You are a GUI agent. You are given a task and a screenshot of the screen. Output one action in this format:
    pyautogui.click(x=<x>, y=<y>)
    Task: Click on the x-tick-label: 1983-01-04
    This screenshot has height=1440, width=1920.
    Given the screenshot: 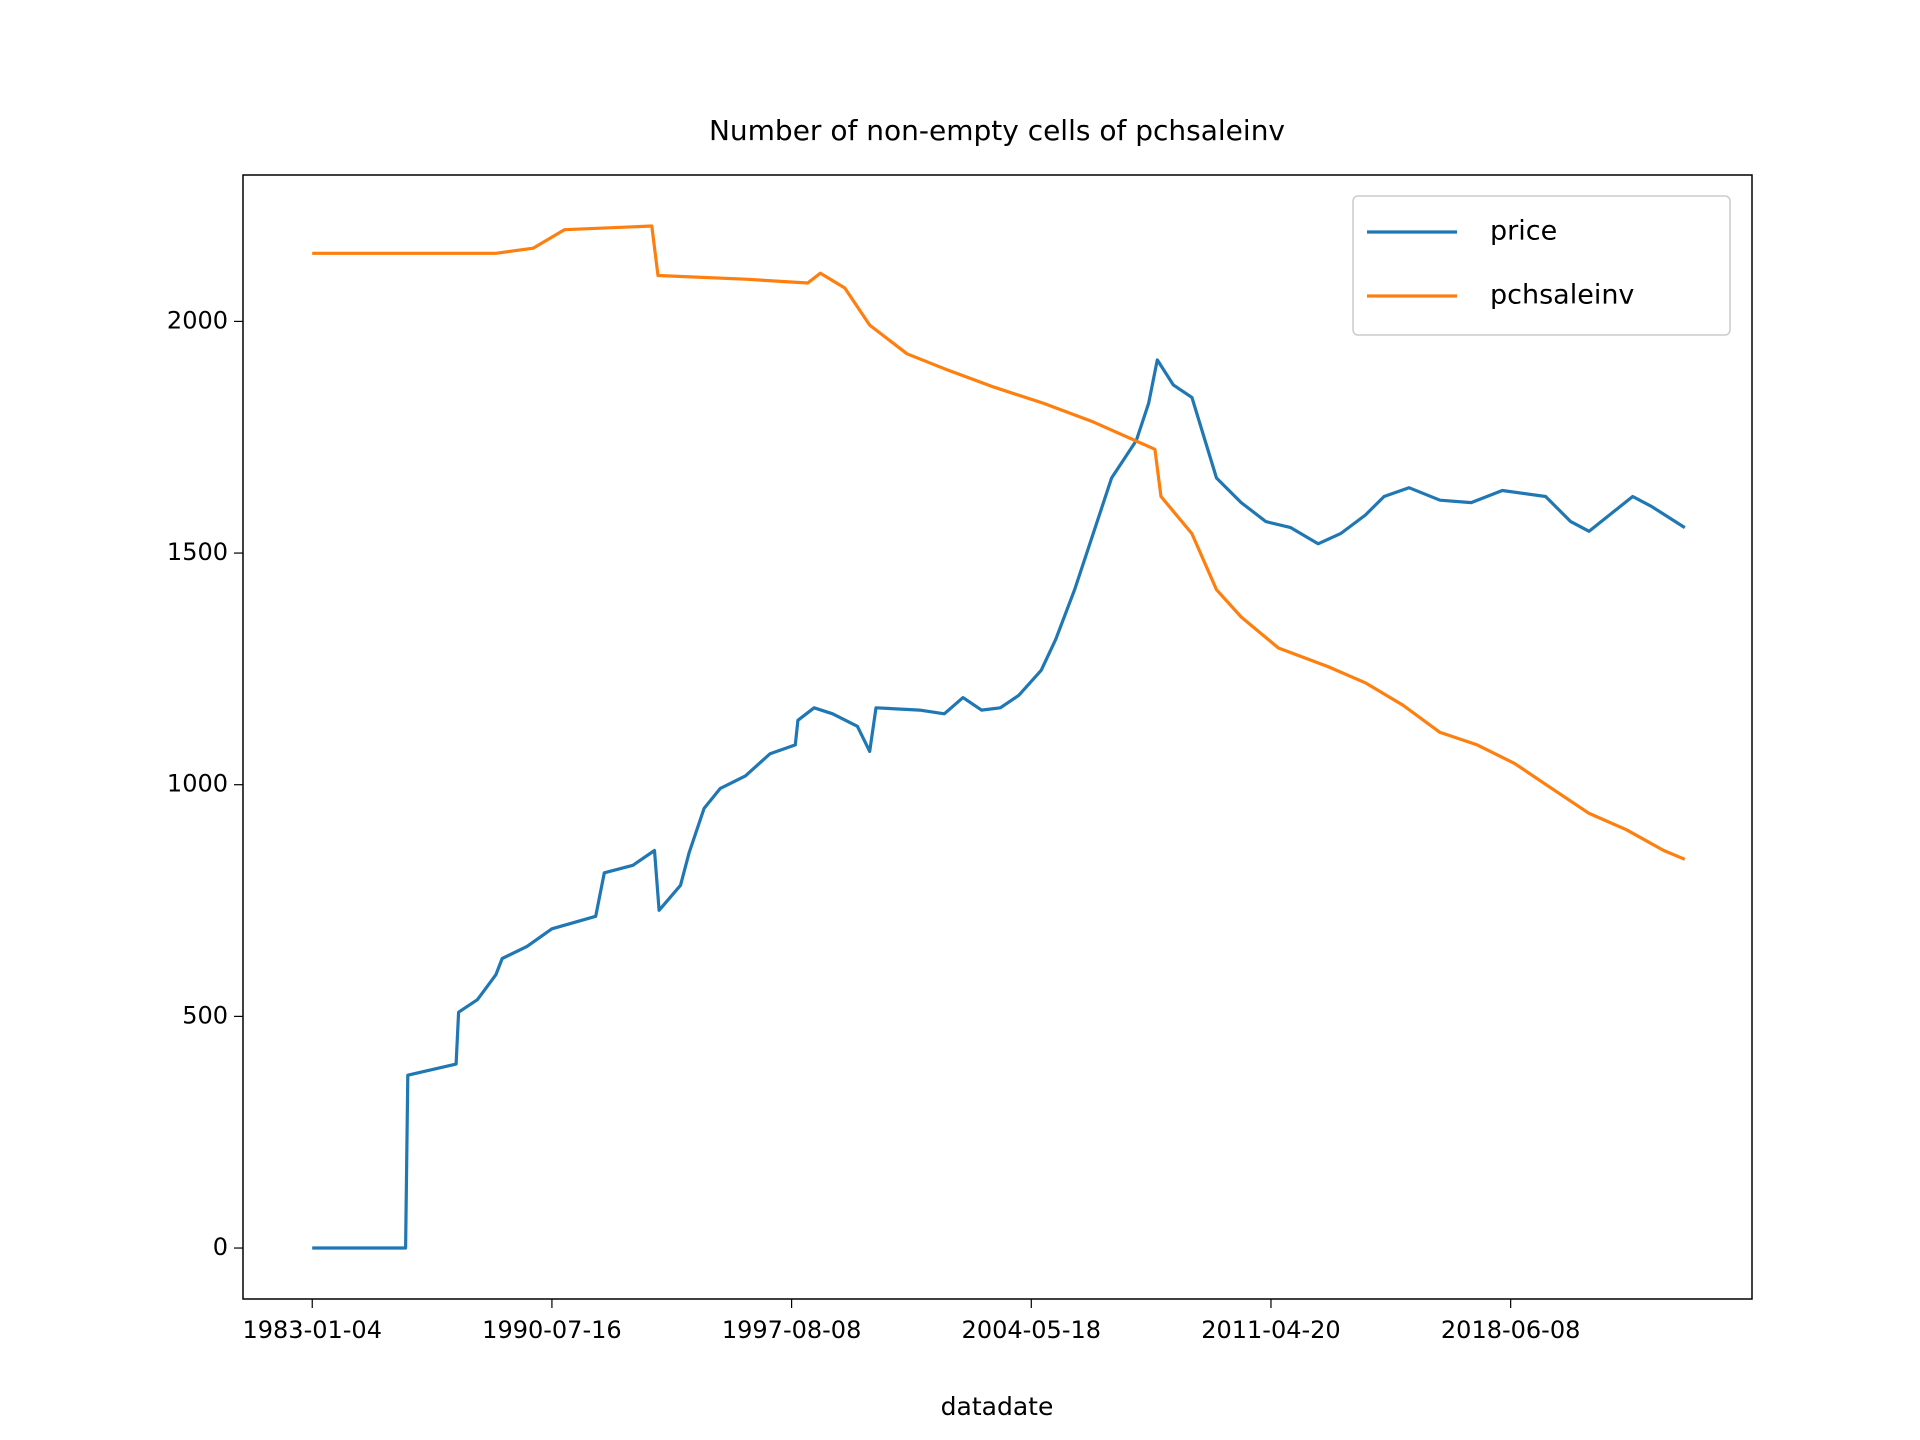 What is the action you would take?
    pyautogui.click(x=311, y=1330)
    